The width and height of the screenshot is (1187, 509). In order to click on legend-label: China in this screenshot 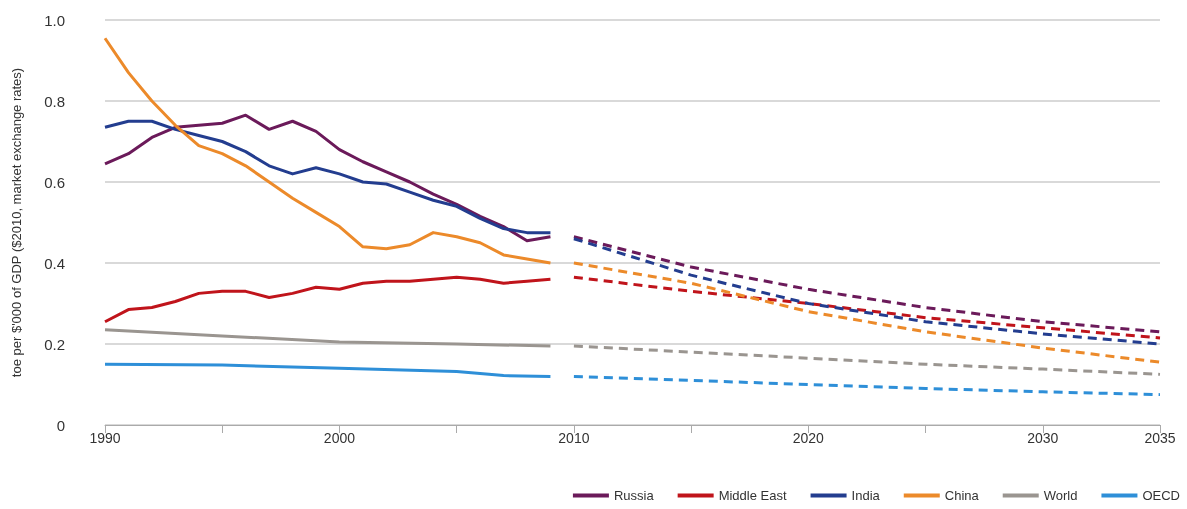, I will do `click(962, 495)`.